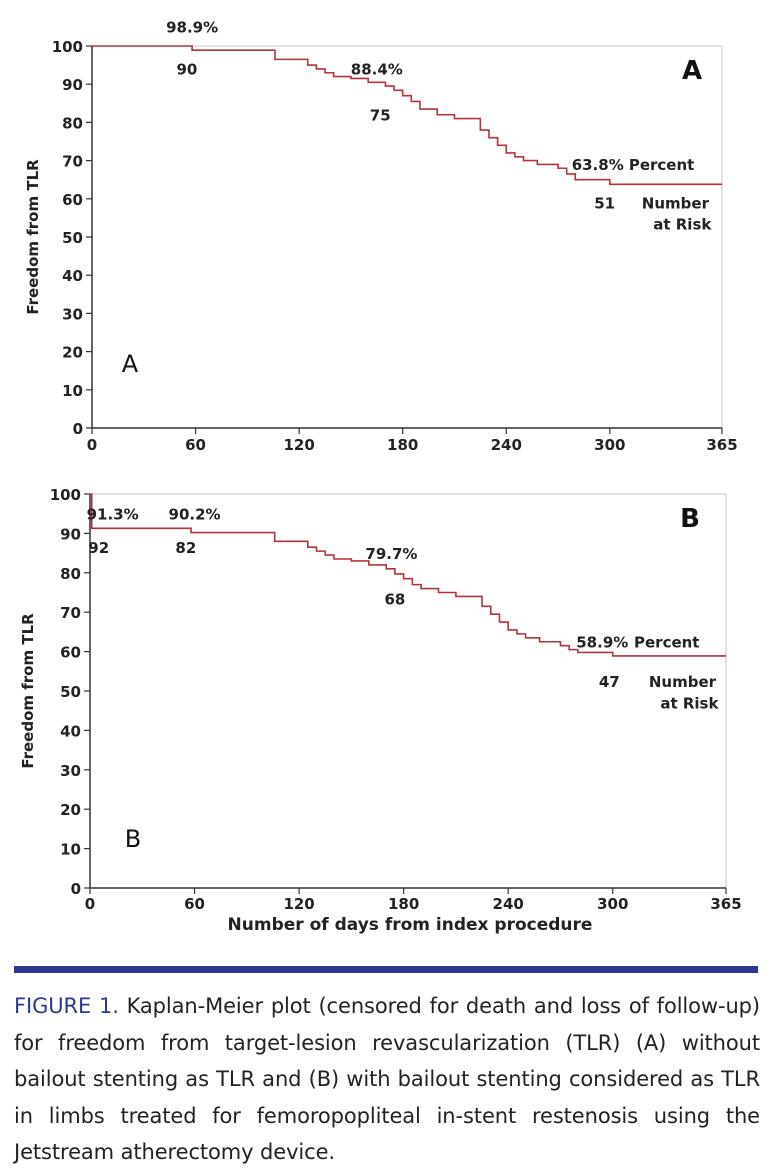  I want to click on data-annotation: 92, so click(98, 548).